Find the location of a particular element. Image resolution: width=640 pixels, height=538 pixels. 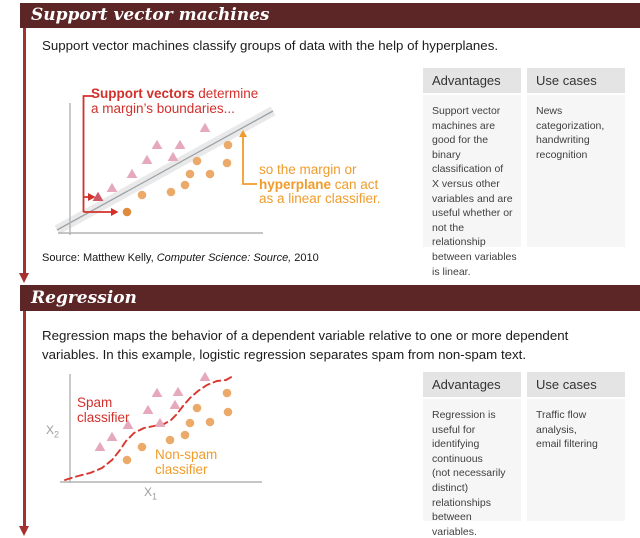

source-prefix: Source: Matthew Kelly, is located at coordinates (99, 258).